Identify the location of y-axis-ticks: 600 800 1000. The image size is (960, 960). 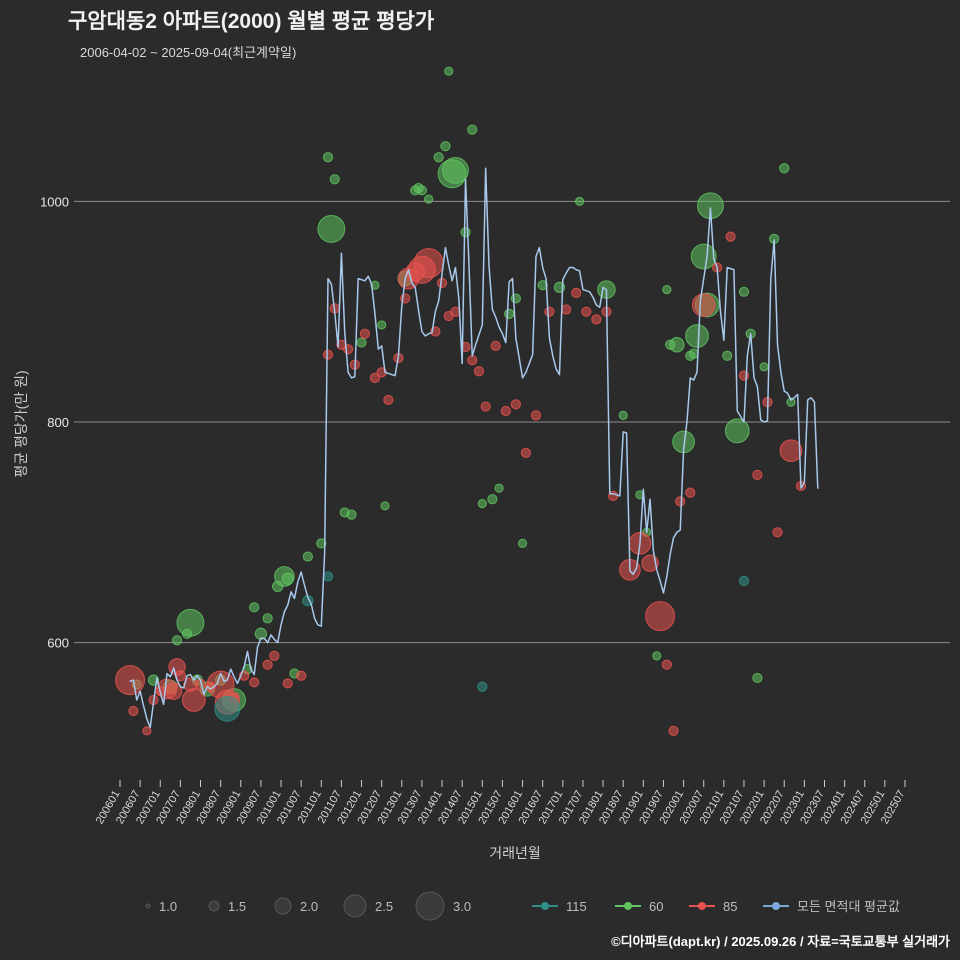
(60, 422).